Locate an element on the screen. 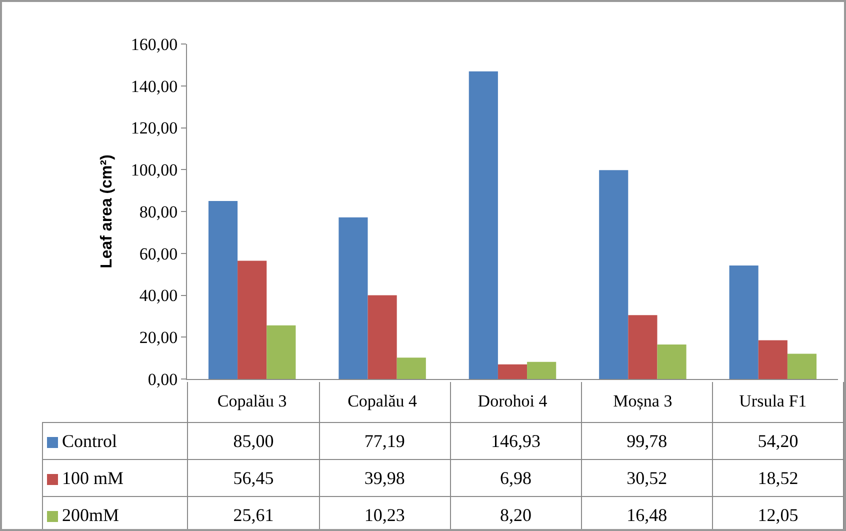 The height and width of the screenshot is (531, 846). x-tick-label: Copalău 3 is located at coordinates (252, 400).